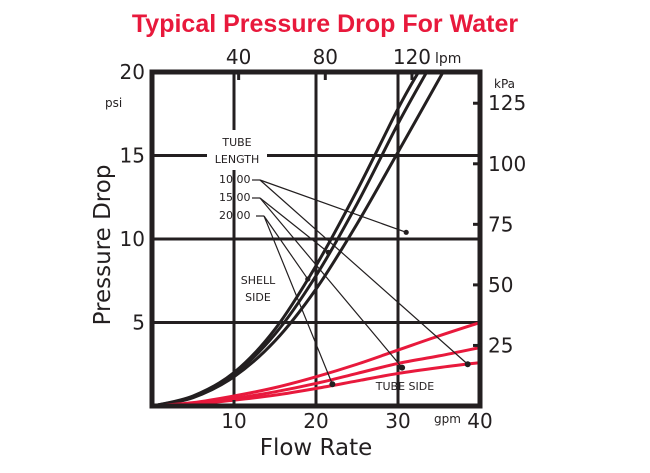  Describe the element at coordinates (507, 103) in the screenshot. I see `right-tick-label: 125` at that location.